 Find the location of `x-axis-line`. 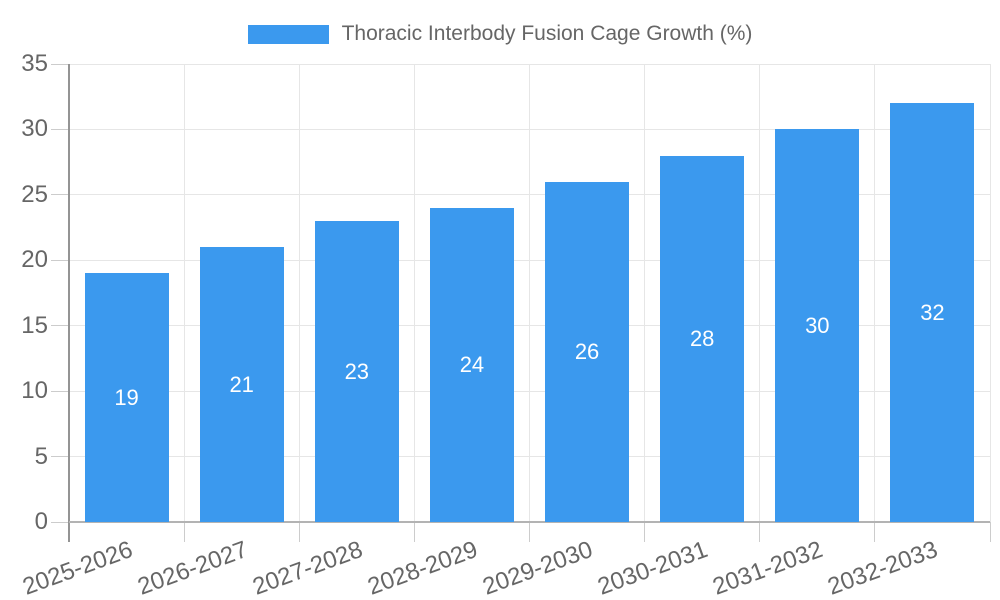

x-axis-line is located at coordinates (529, 522).